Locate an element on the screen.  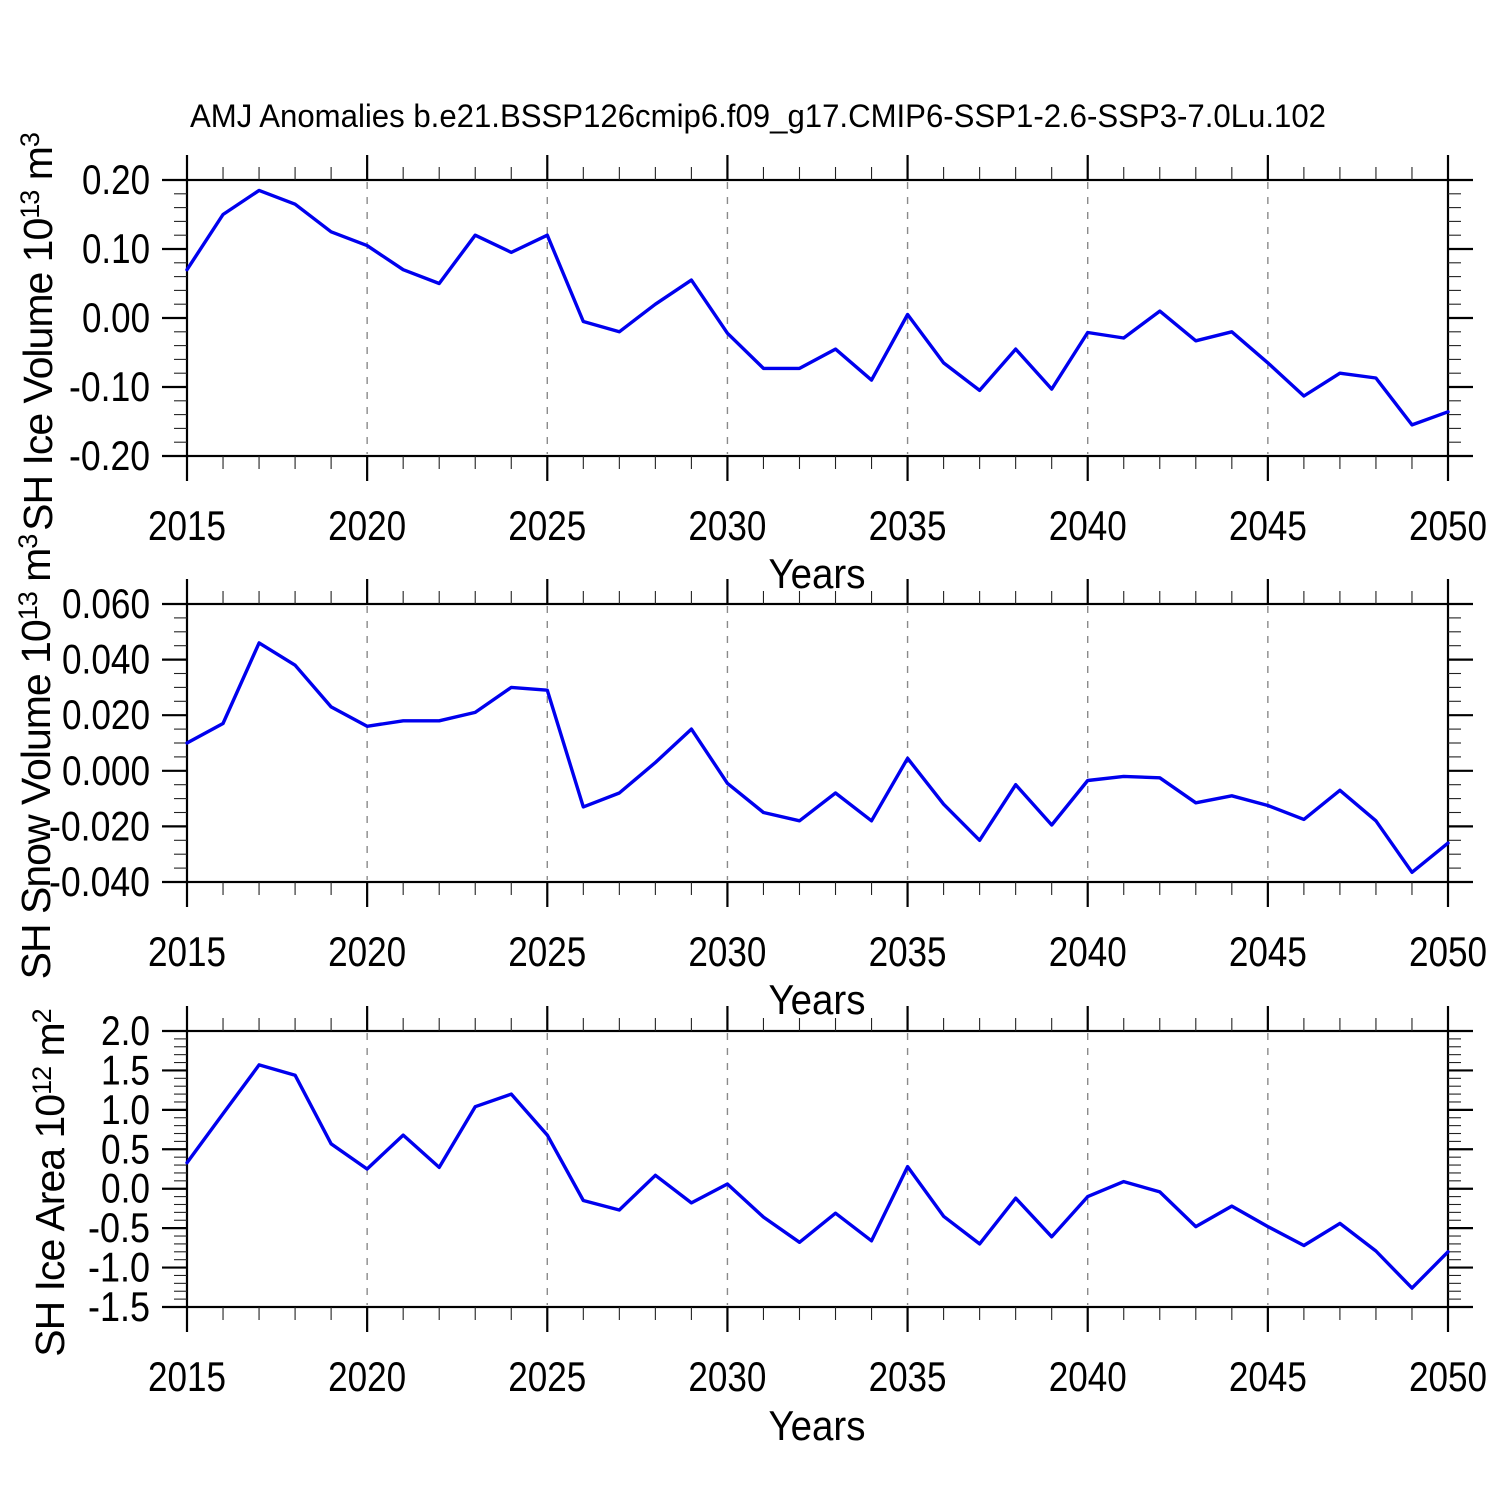
y-axis-title: SH Ice Volume 1013 m3 is located at coordinates (38, 332).